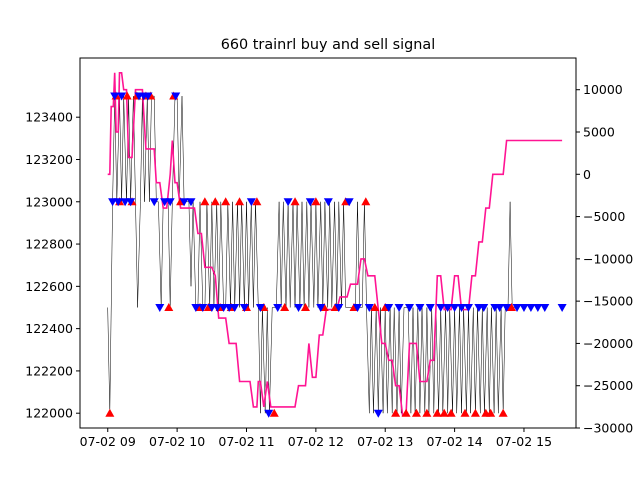  I want to click on right-y-tick-label: −15000, so click(608, 301).